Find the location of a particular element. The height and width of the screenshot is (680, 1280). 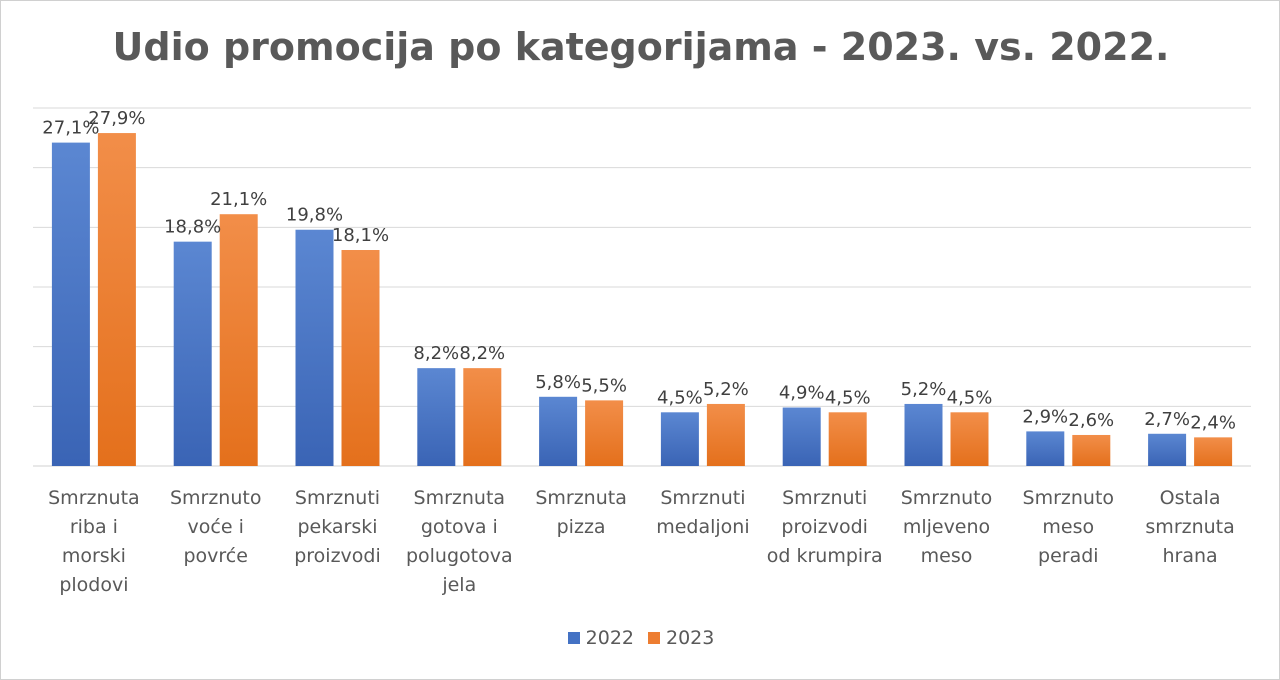

data-label-2023-2: 21,1% is located at coordinates (238, 199).